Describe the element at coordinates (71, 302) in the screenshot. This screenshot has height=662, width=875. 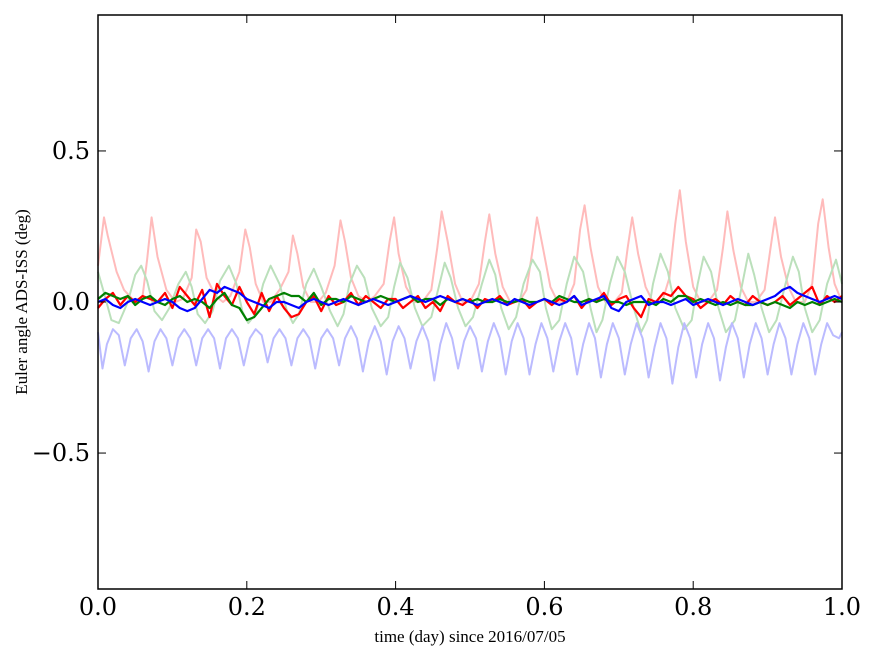
I see `y-tick-label: 0.0` at that location.